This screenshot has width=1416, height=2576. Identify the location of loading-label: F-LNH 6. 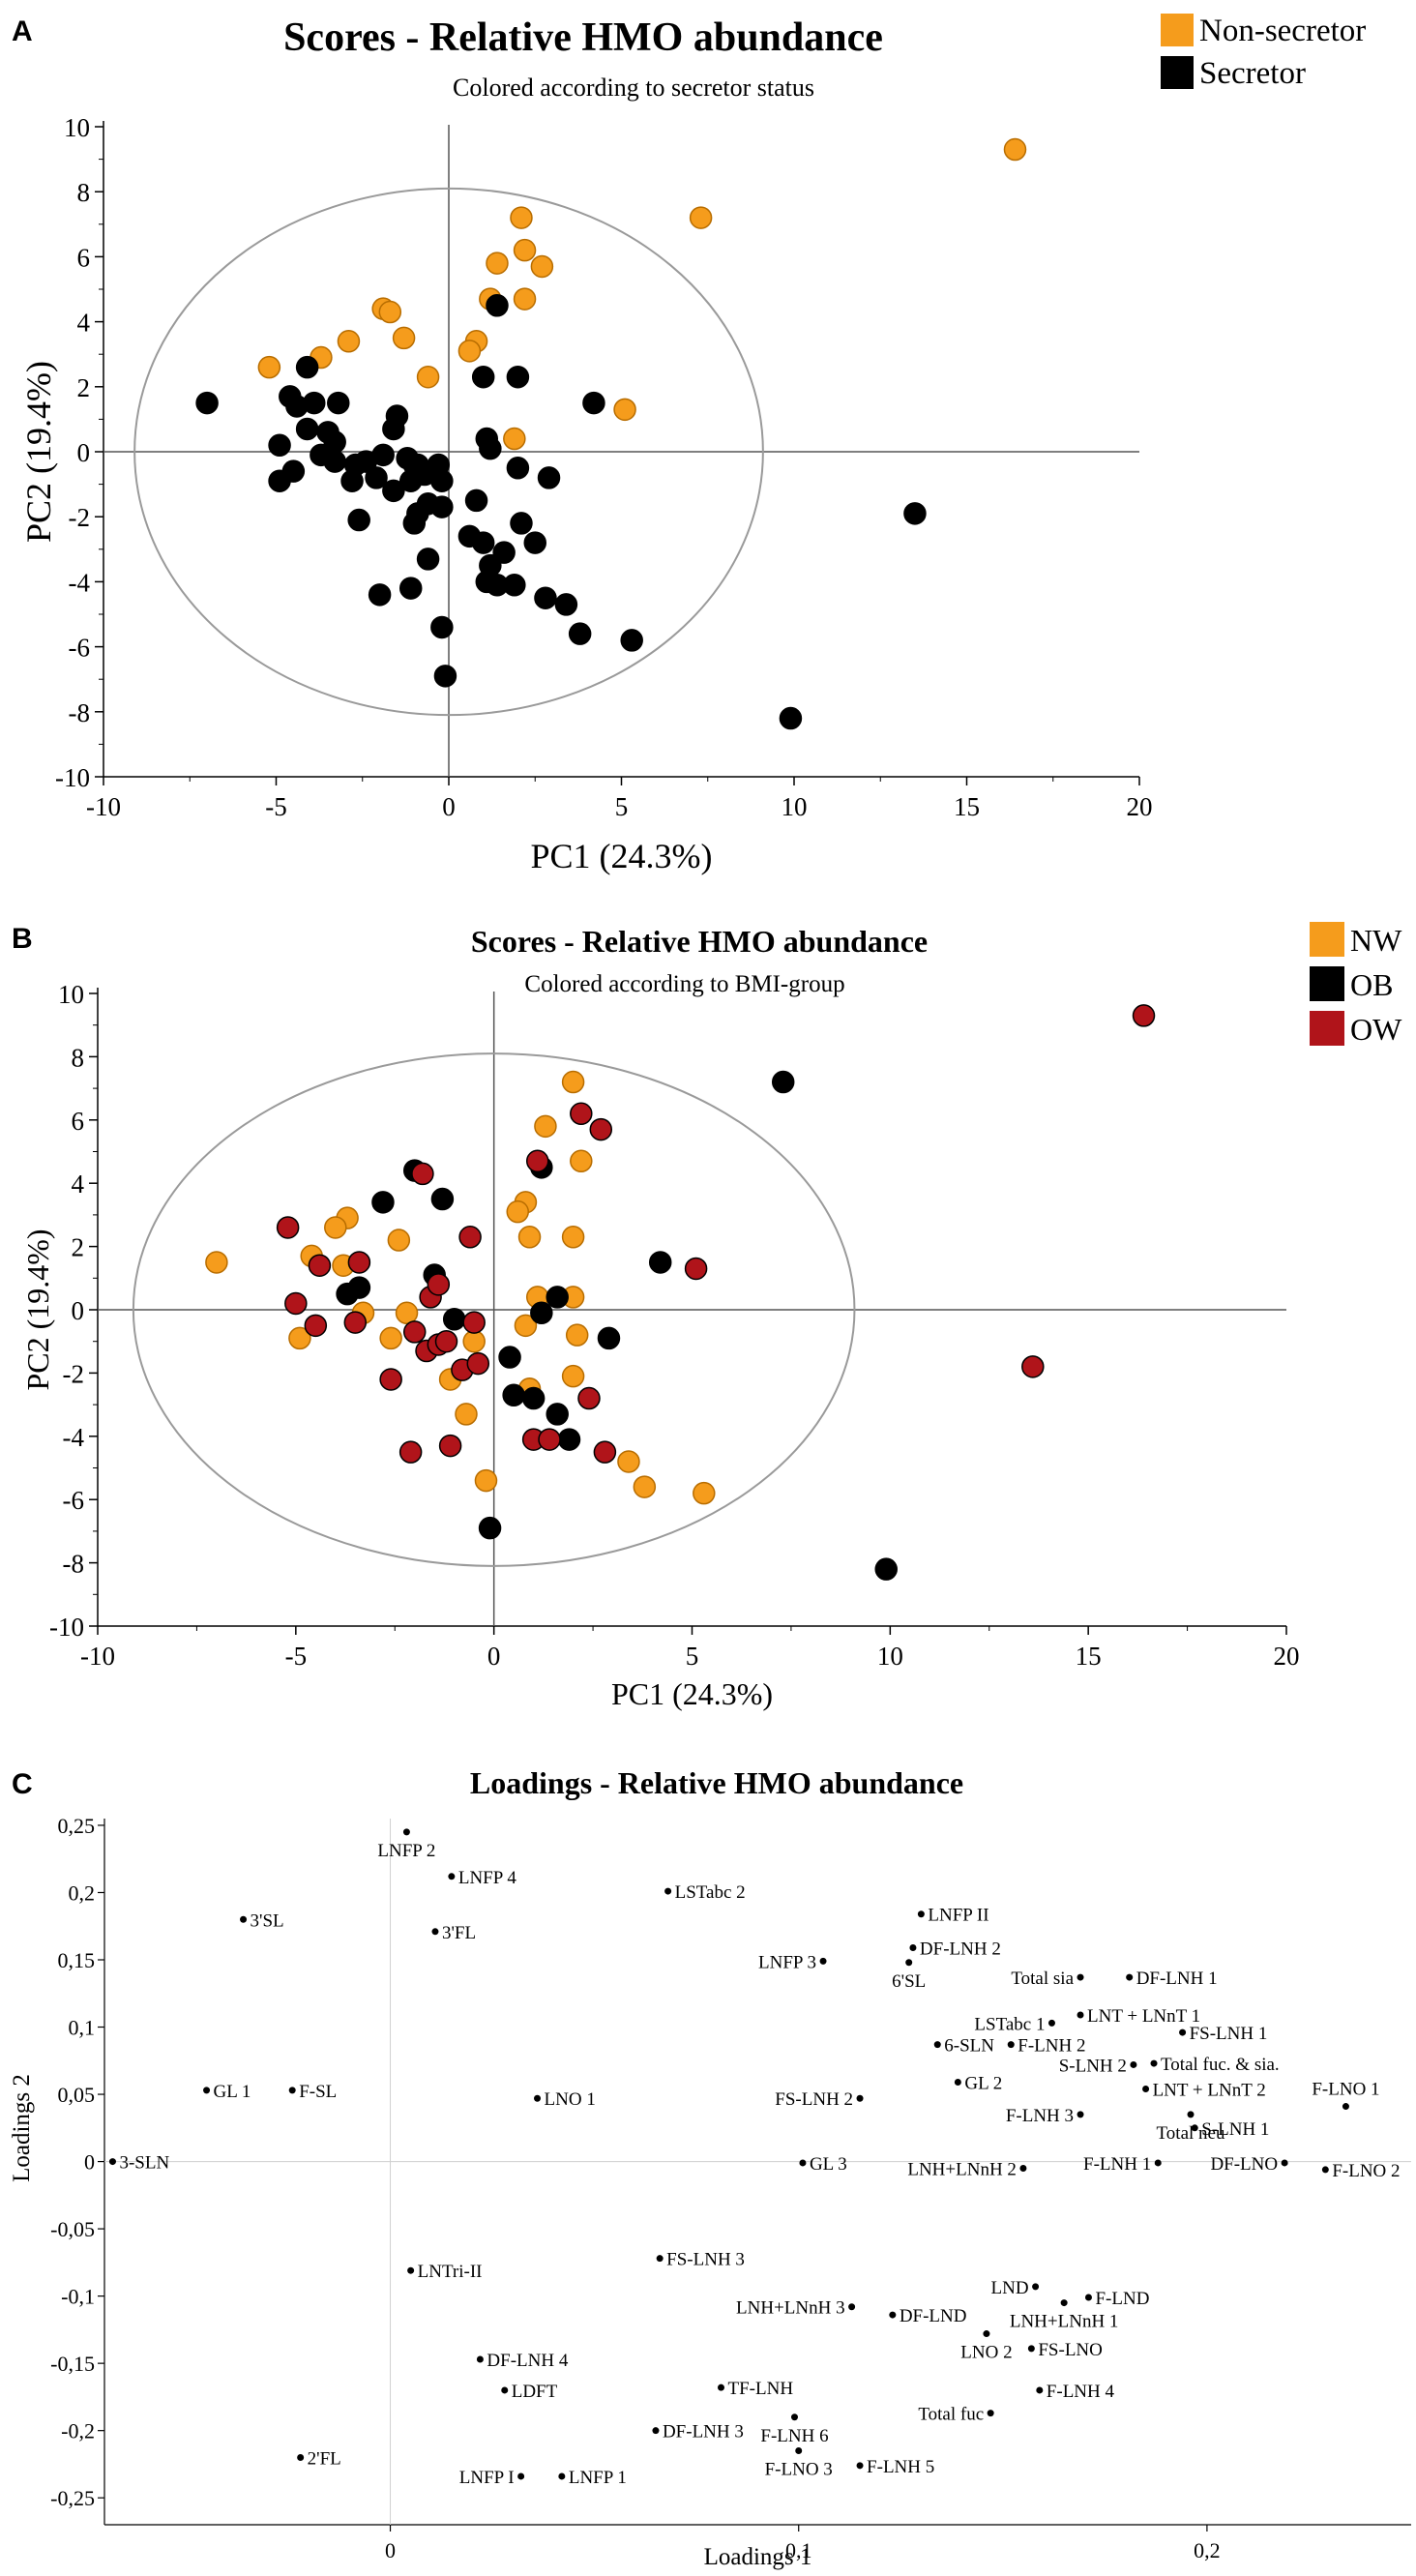
(794, 2436).